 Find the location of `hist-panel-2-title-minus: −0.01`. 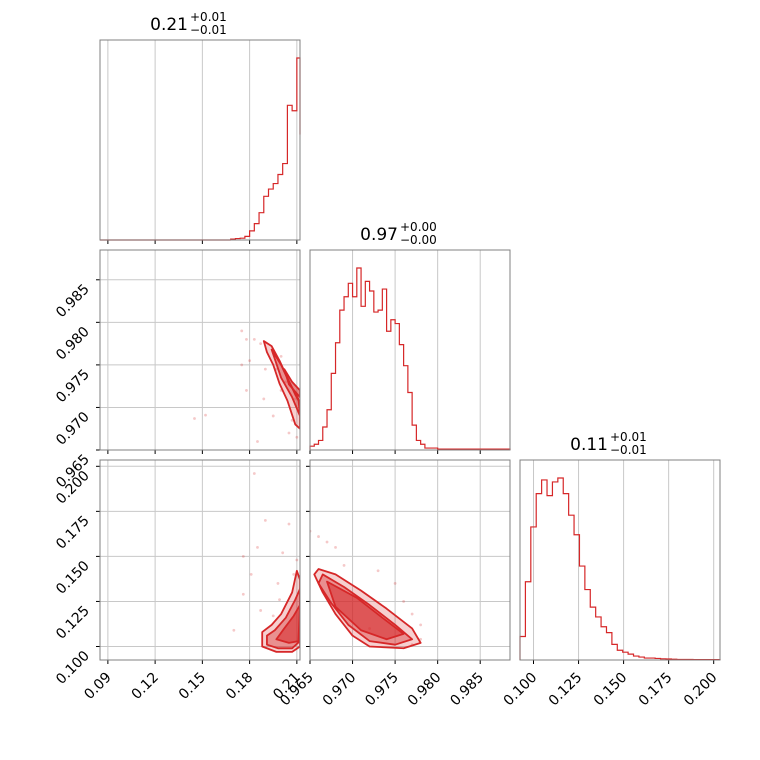

hist-panel-2-title-minus: −0.01 is located at coordinates (628, 450).